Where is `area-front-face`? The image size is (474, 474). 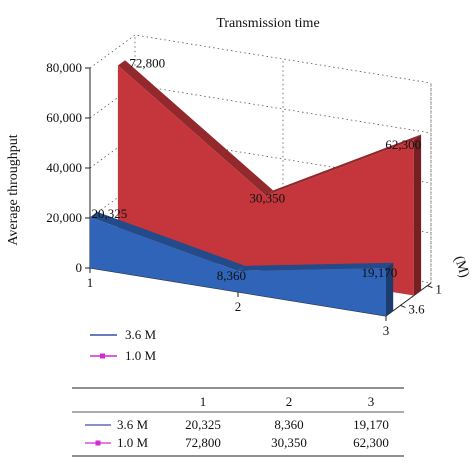 area-front-face is located at coordinates (238, 266).